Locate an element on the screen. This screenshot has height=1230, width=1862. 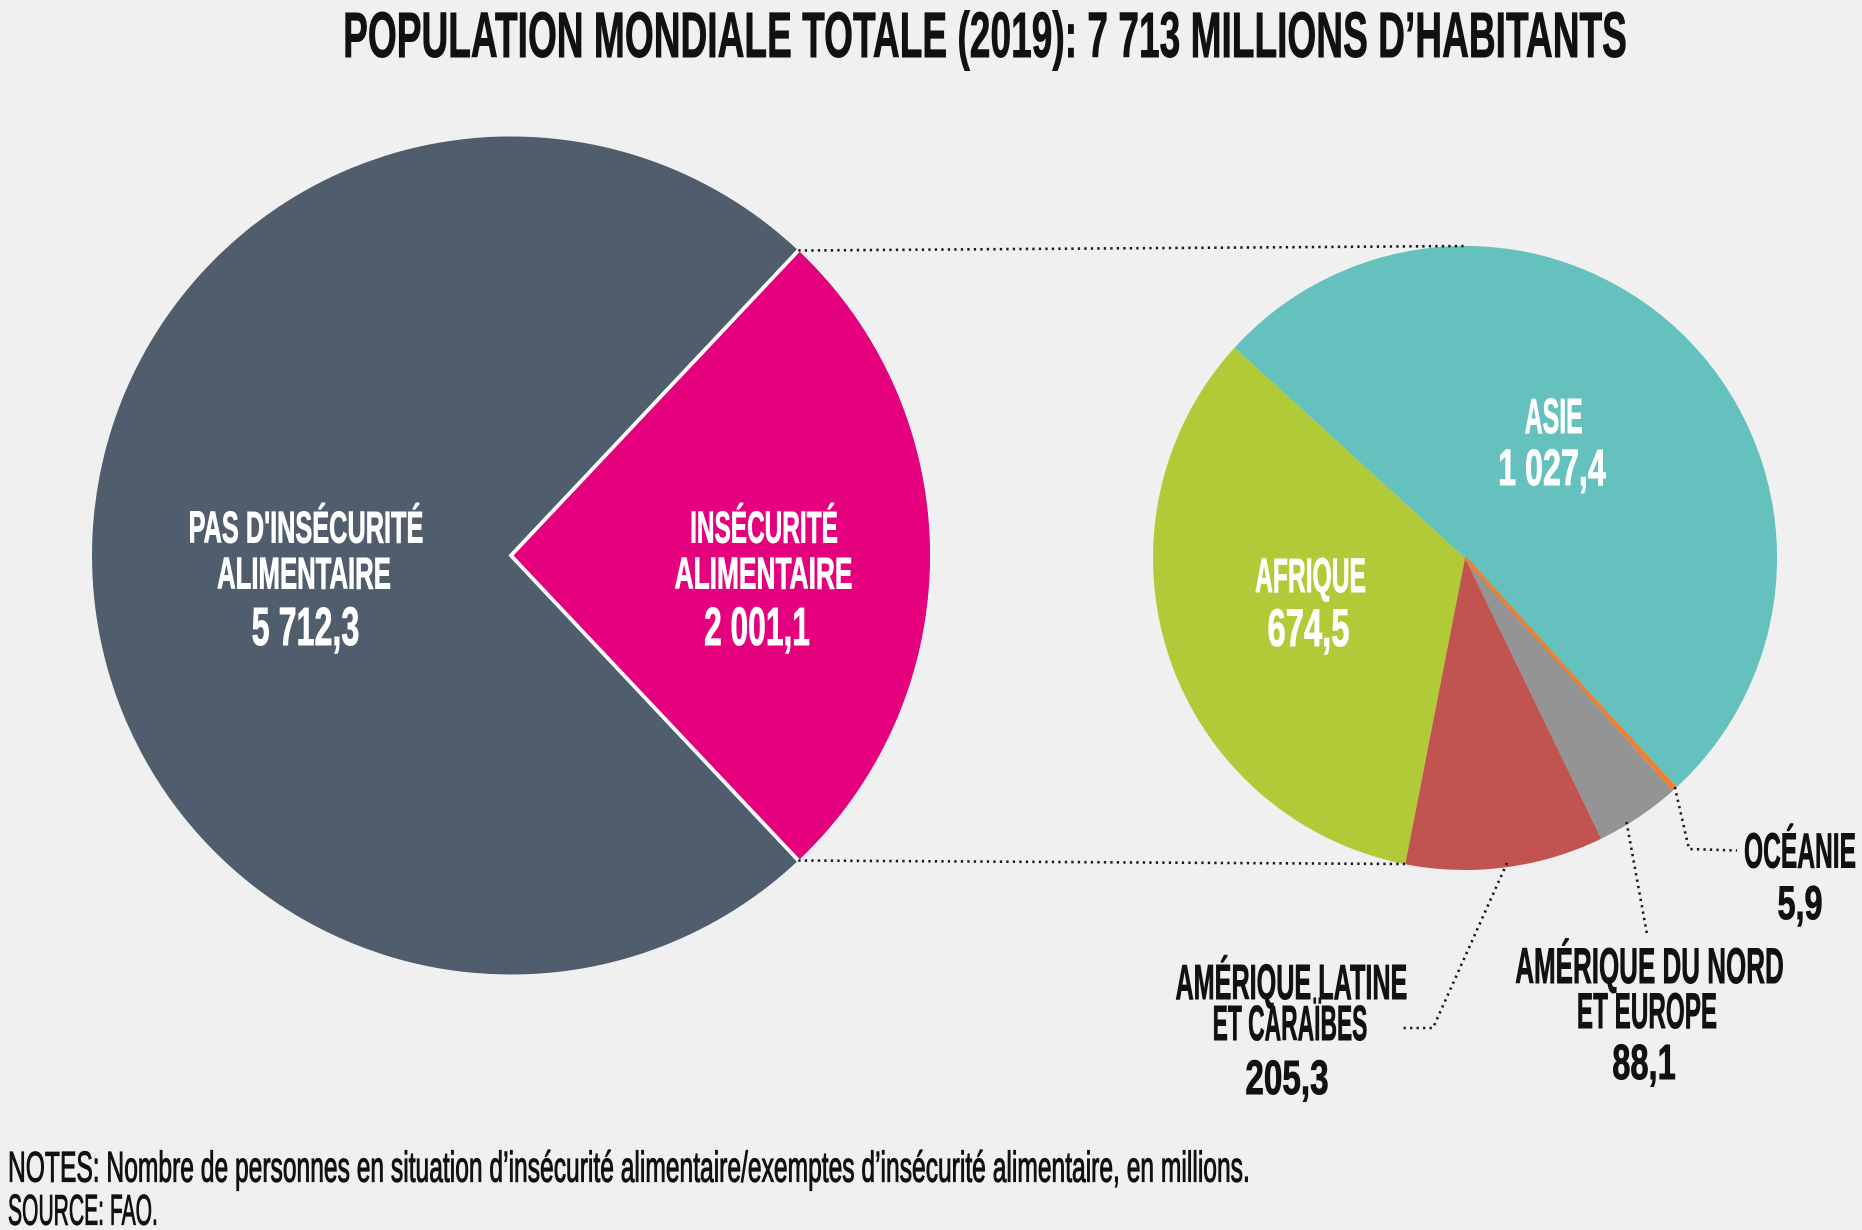
svg-text: SOURCE: FAO. is located at coordinates (83, 1209).